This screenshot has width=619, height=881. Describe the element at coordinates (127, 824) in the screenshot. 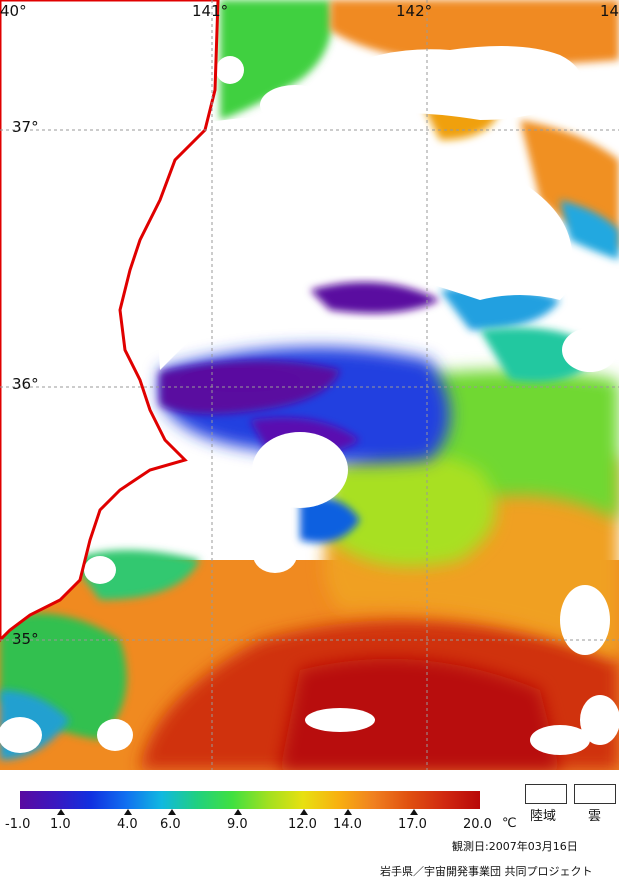

I see `colorbar-tick: 4.0` at that location.